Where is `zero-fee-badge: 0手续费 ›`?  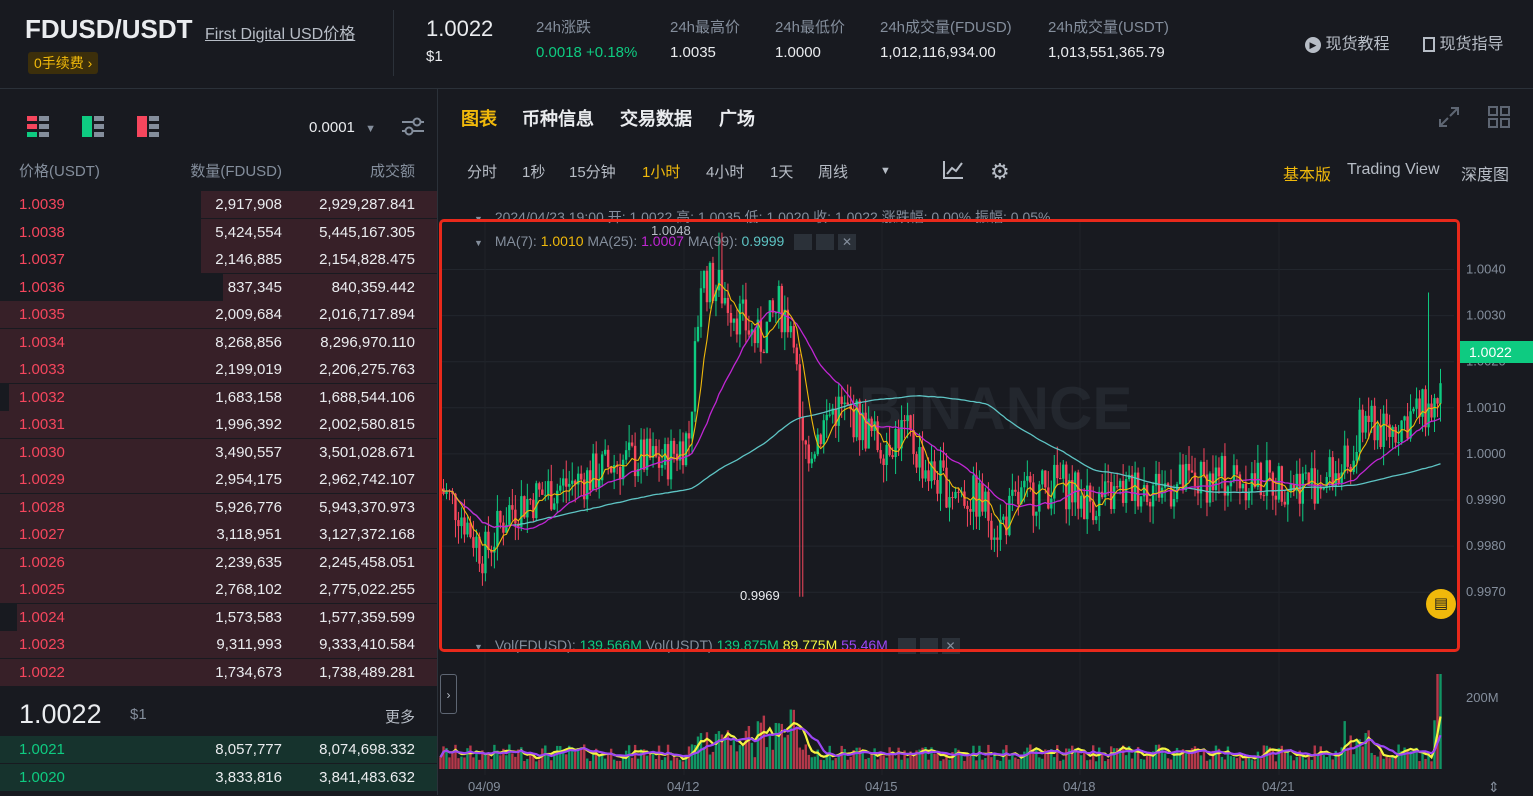 zero-fee-badge: 0手续费 › is located at coordinates (63, 63).